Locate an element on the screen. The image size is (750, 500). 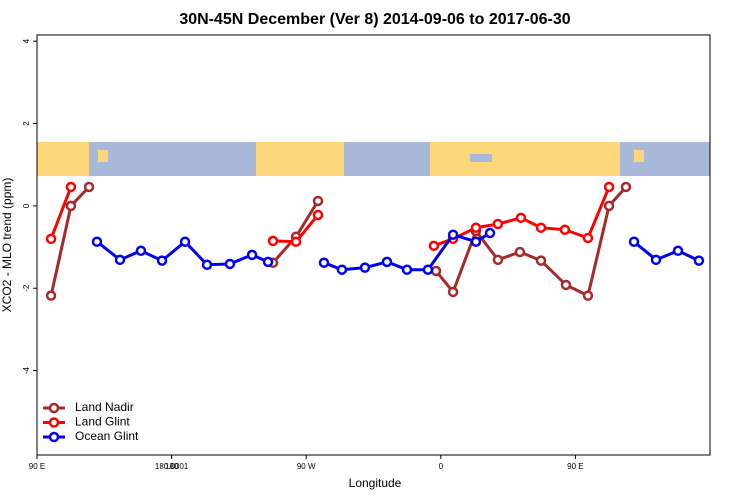
y-axis-label: XCO2 - MLO trend (ppm) is located at coordinates (7, 245).